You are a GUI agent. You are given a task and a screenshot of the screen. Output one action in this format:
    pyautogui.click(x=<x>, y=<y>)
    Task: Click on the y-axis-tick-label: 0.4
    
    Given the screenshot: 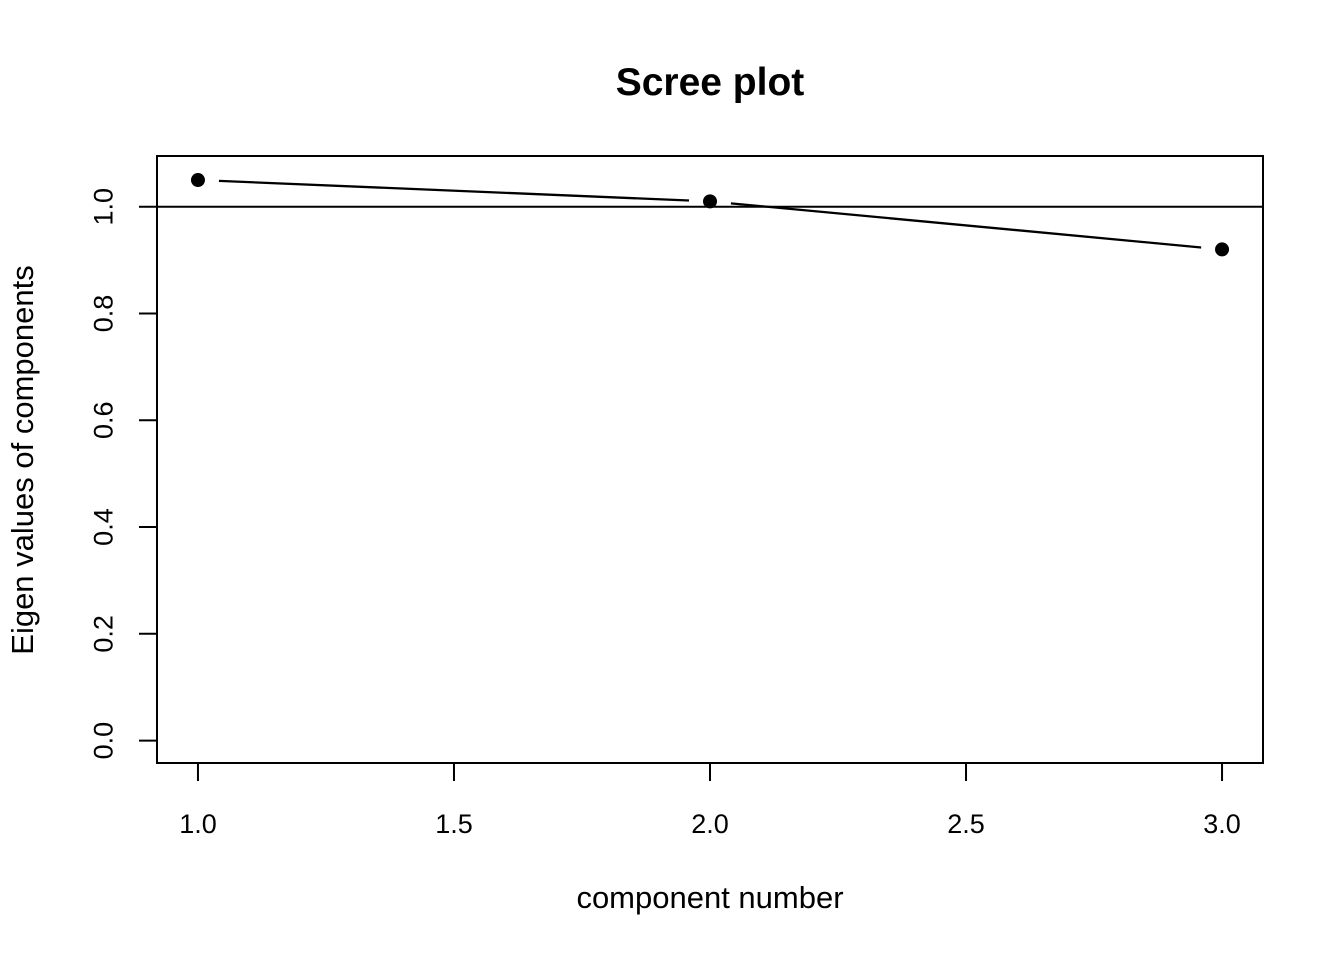 What is the action you would take?
    pyautogui.click(x=103, y=527)
    